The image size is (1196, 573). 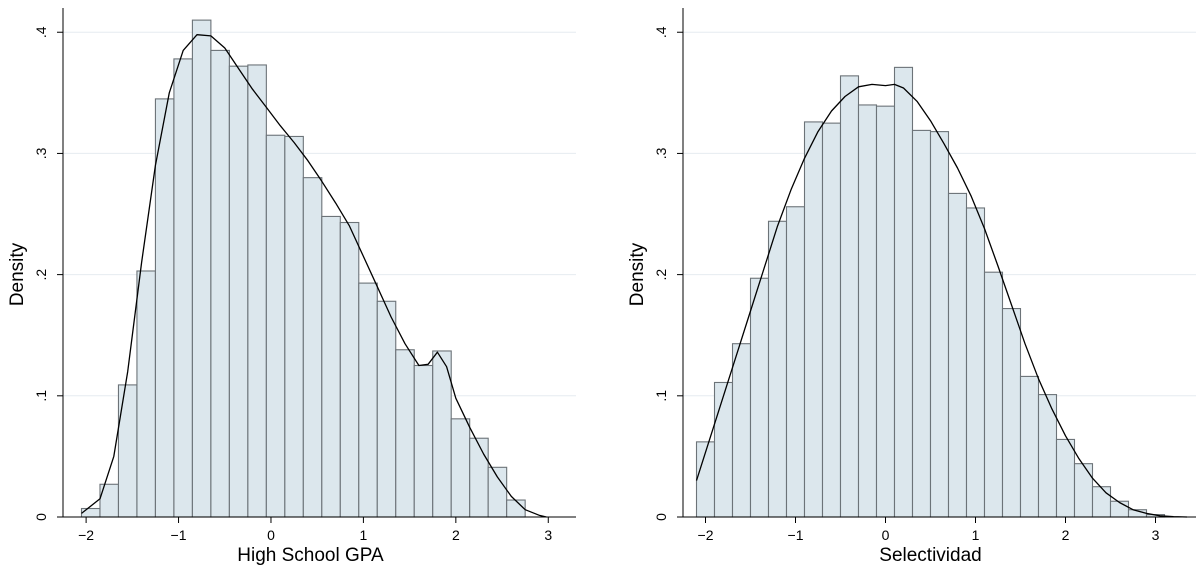 I want to click on x-axis-title: Selectividad, so click(x=930, y=555).